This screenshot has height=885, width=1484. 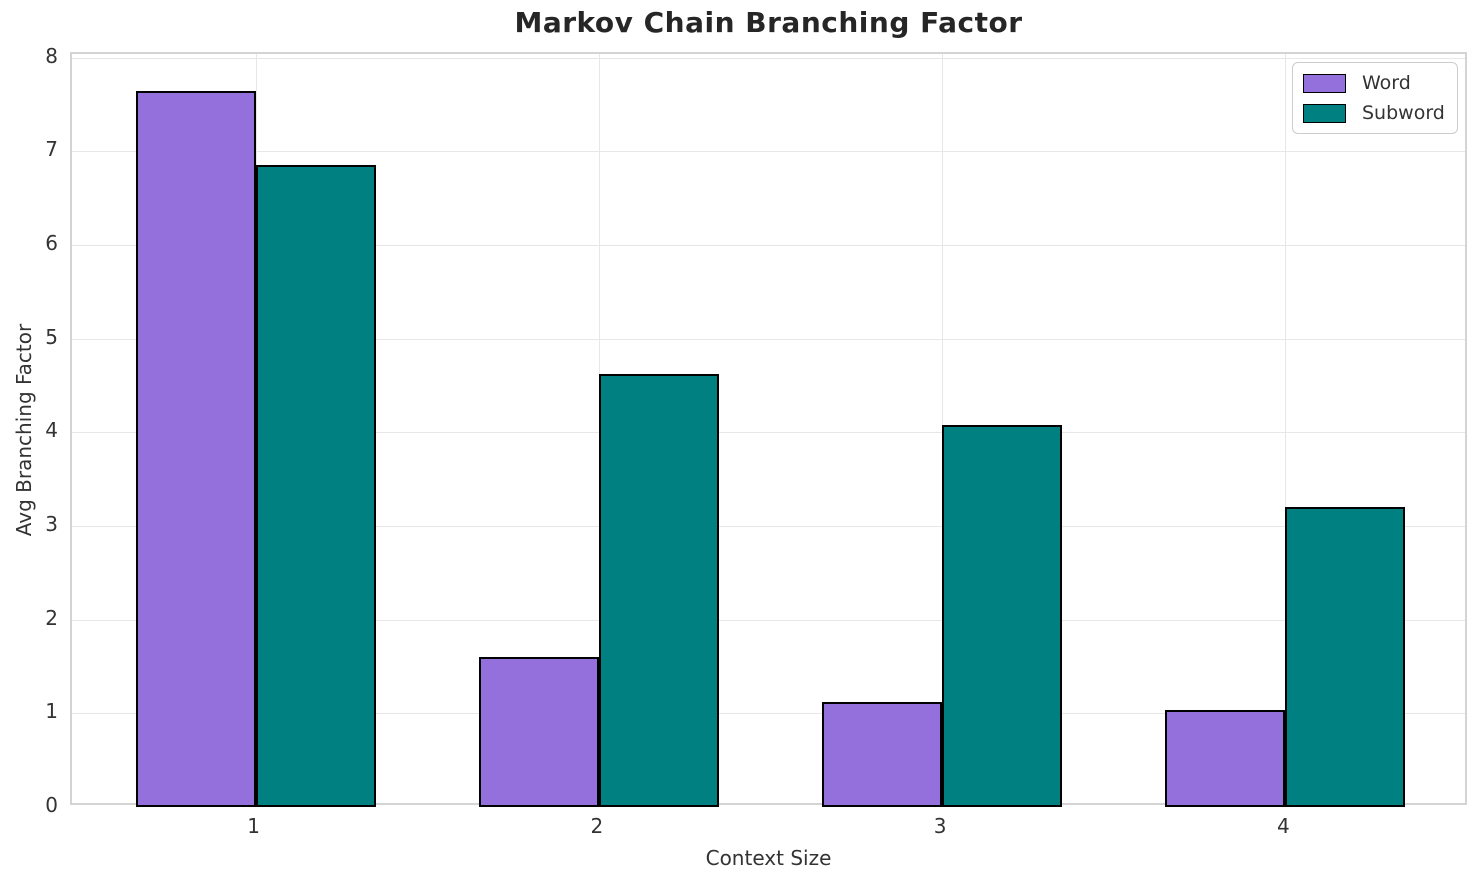 I want to click on legend-item-subword: Subword, so click(x=1374, y=113).